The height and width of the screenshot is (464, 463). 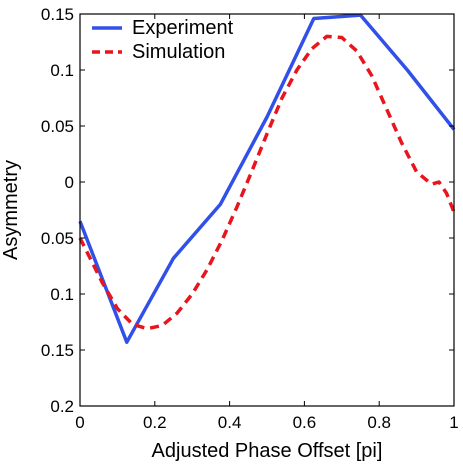 What do you see at coordinates (11, 210) in the screenshot?
I see `y-axis-label: Asymmetry` at bounding box center [11, 210].